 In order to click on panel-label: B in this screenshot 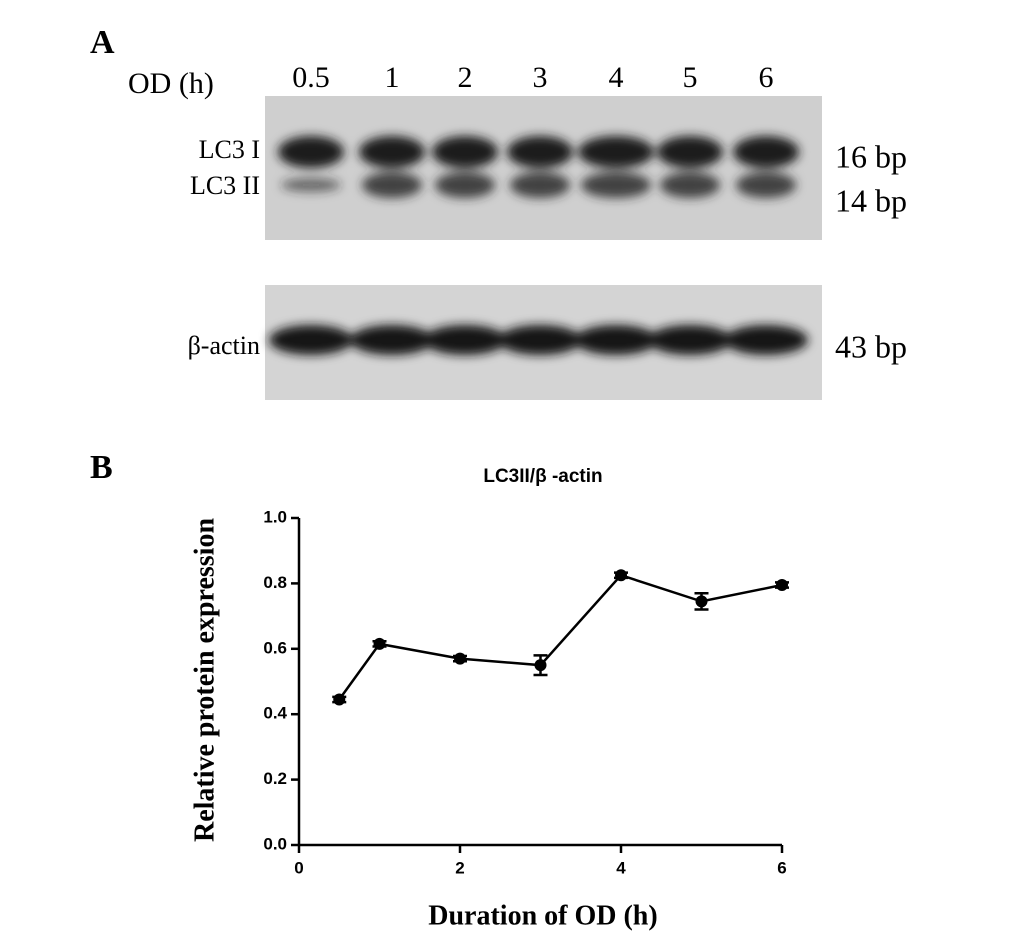, I will do `click(101, 467)`.